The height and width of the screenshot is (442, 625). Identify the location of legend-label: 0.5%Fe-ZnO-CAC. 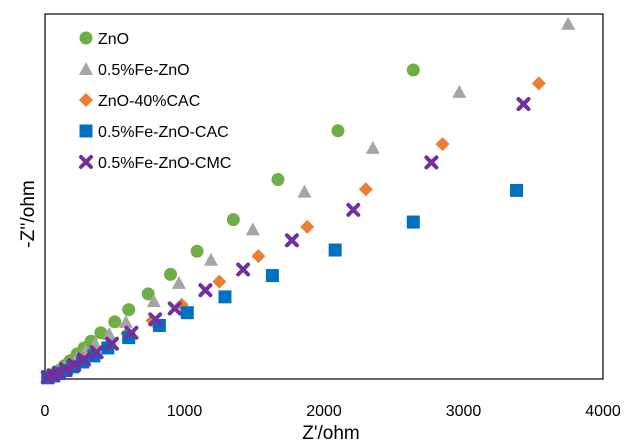
(163, 132).